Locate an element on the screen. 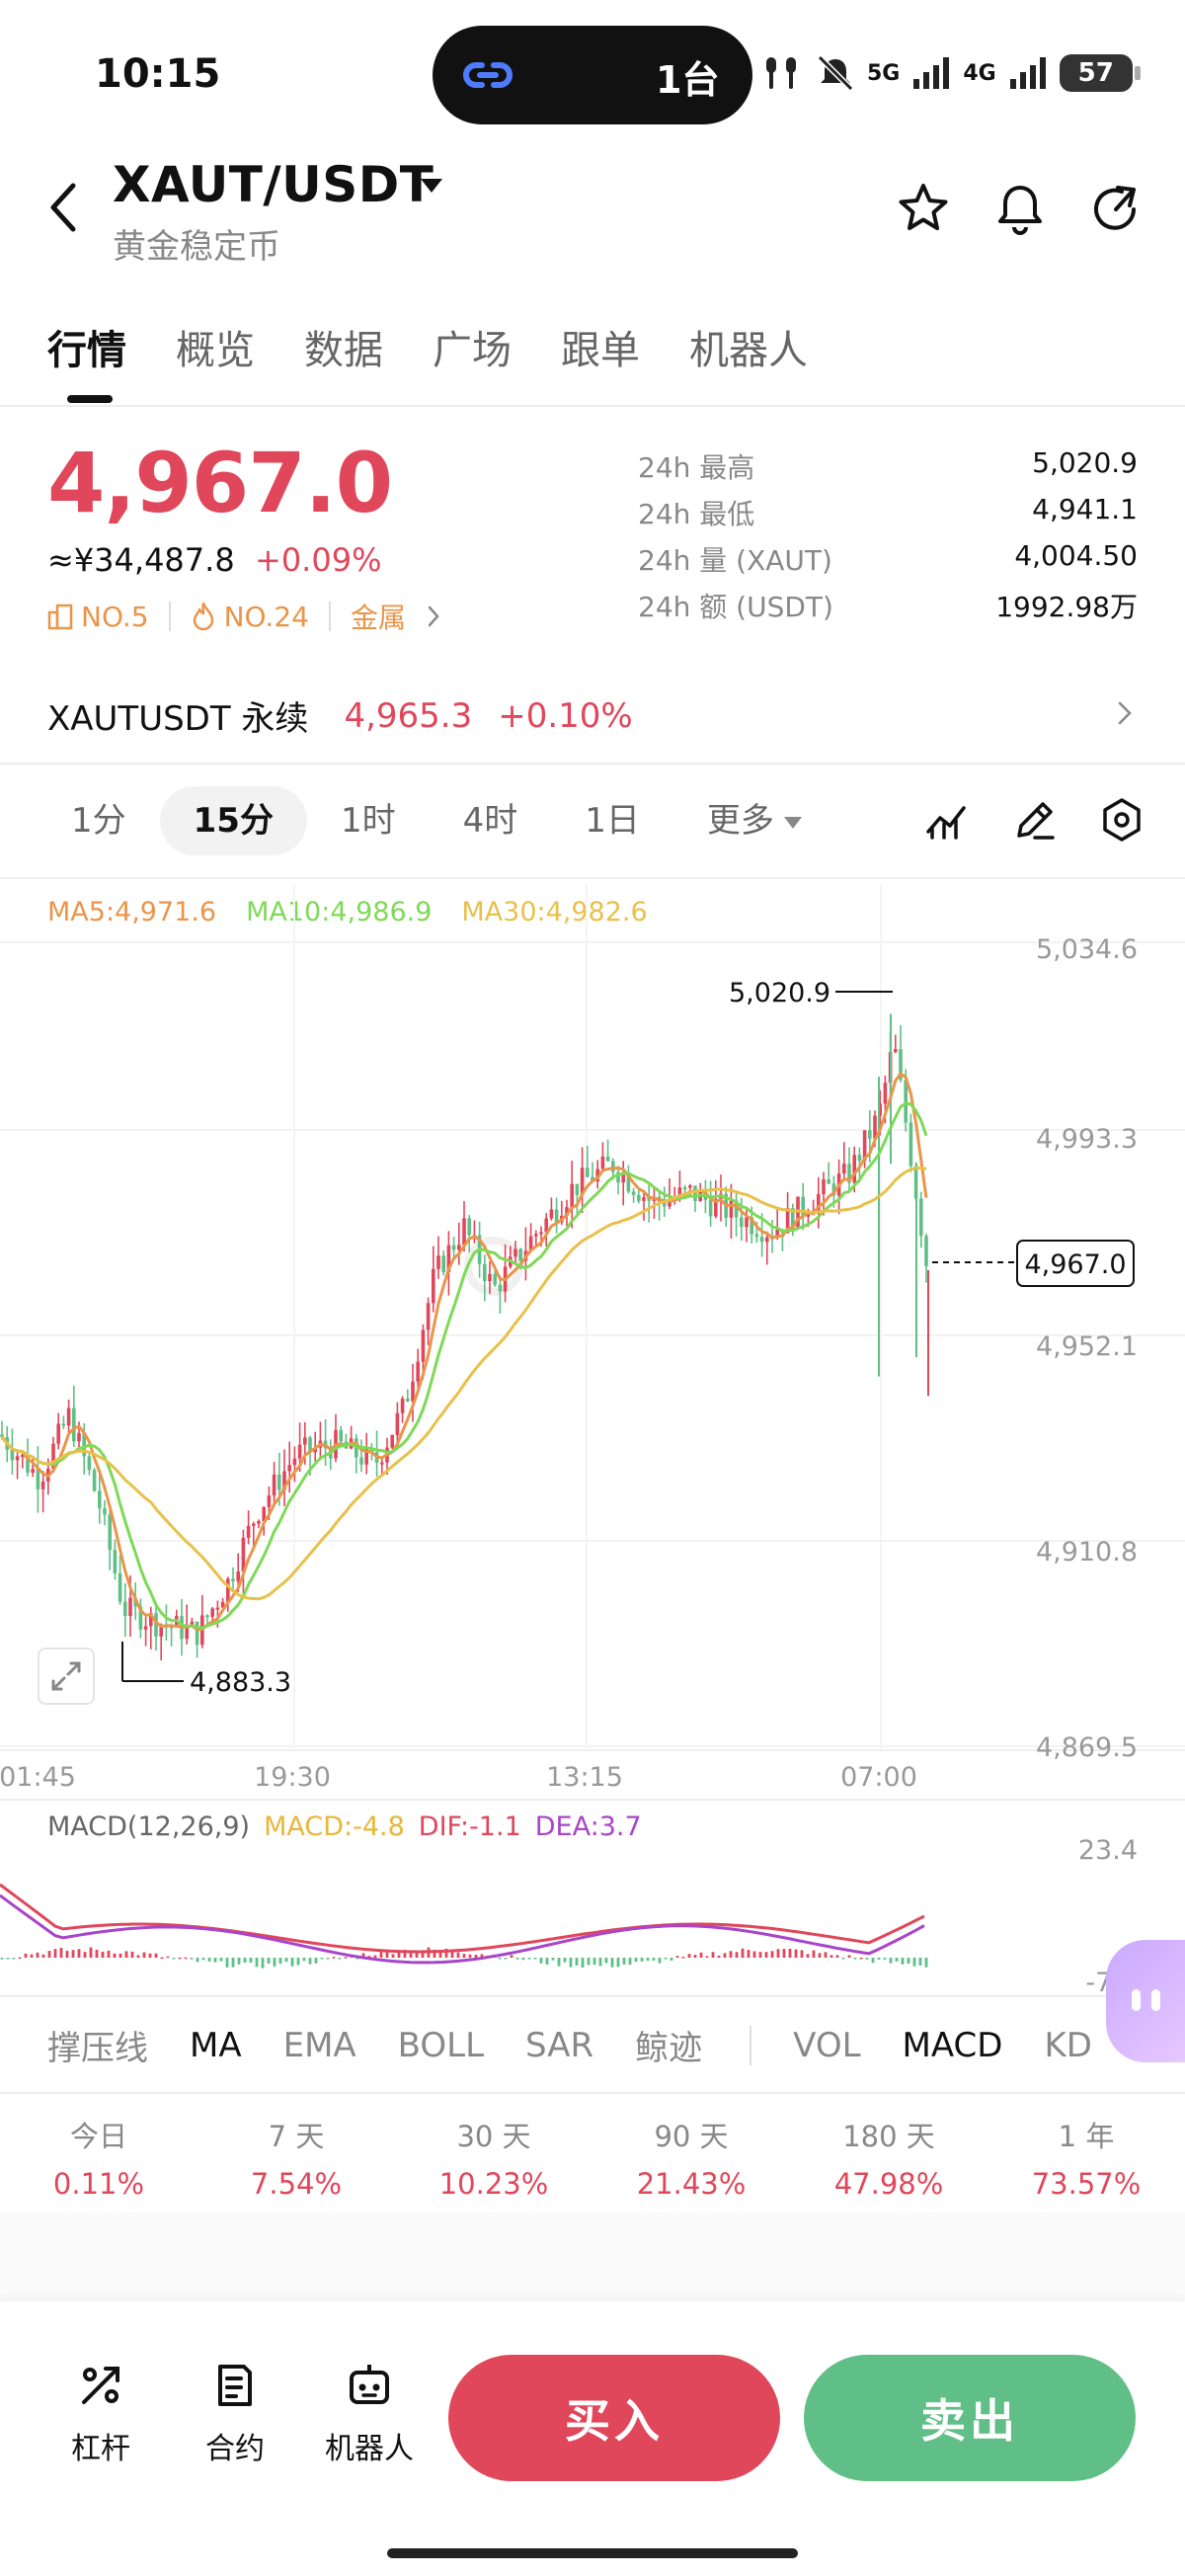 The height and width of the screenshot is (2576, 1185). leverage-icon is located at coordinates (100, 2385).